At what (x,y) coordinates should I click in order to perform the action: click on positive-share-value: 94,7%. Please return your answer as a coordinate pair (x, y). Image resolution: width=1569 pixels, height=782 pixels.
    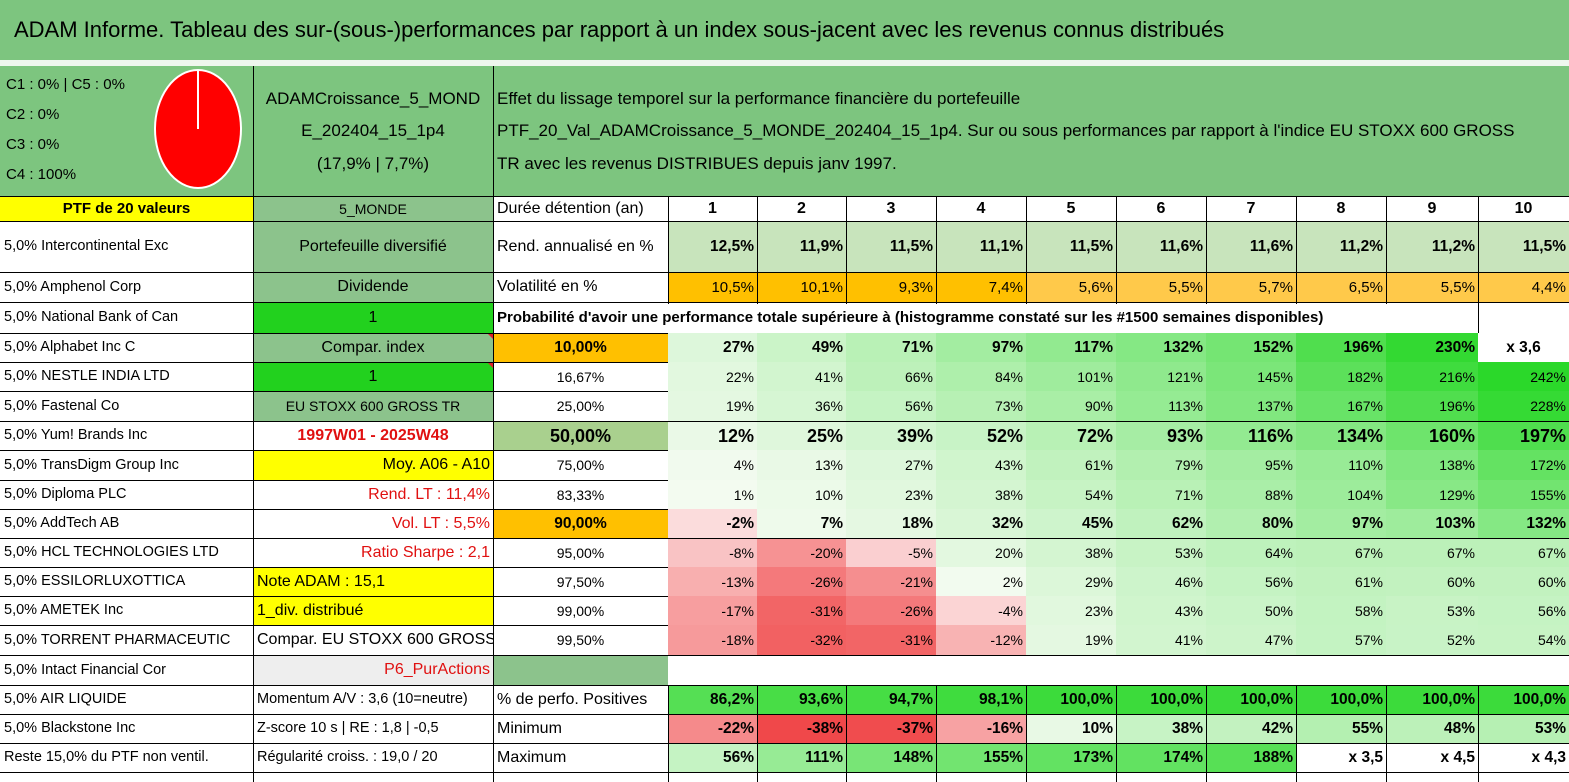
    Looking at the image, I should click on (891, 699).